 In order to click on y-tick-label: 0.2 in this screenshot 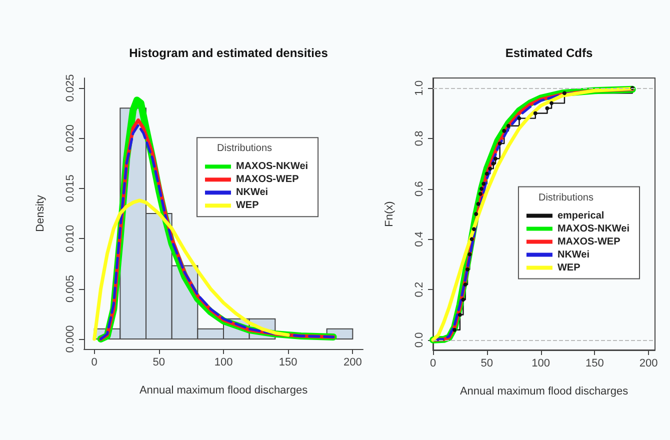, I will do `click(420, 290)`.